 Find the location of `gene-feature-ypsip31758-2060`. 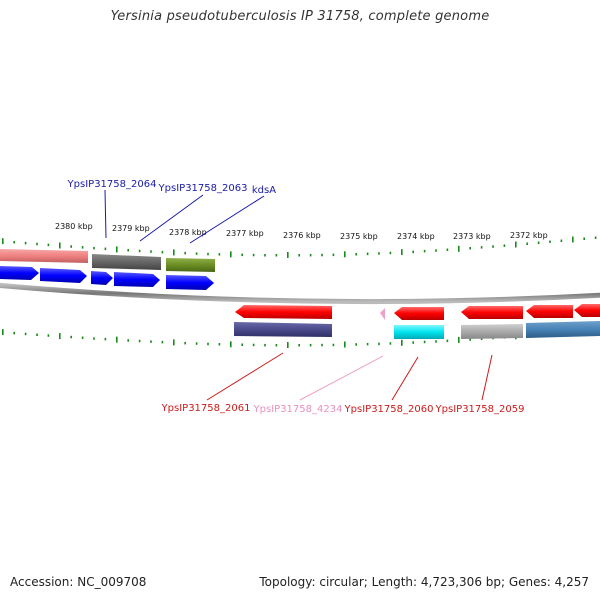

gene-feature-ypsip31758-2060 is located at coordinates (419, 332).